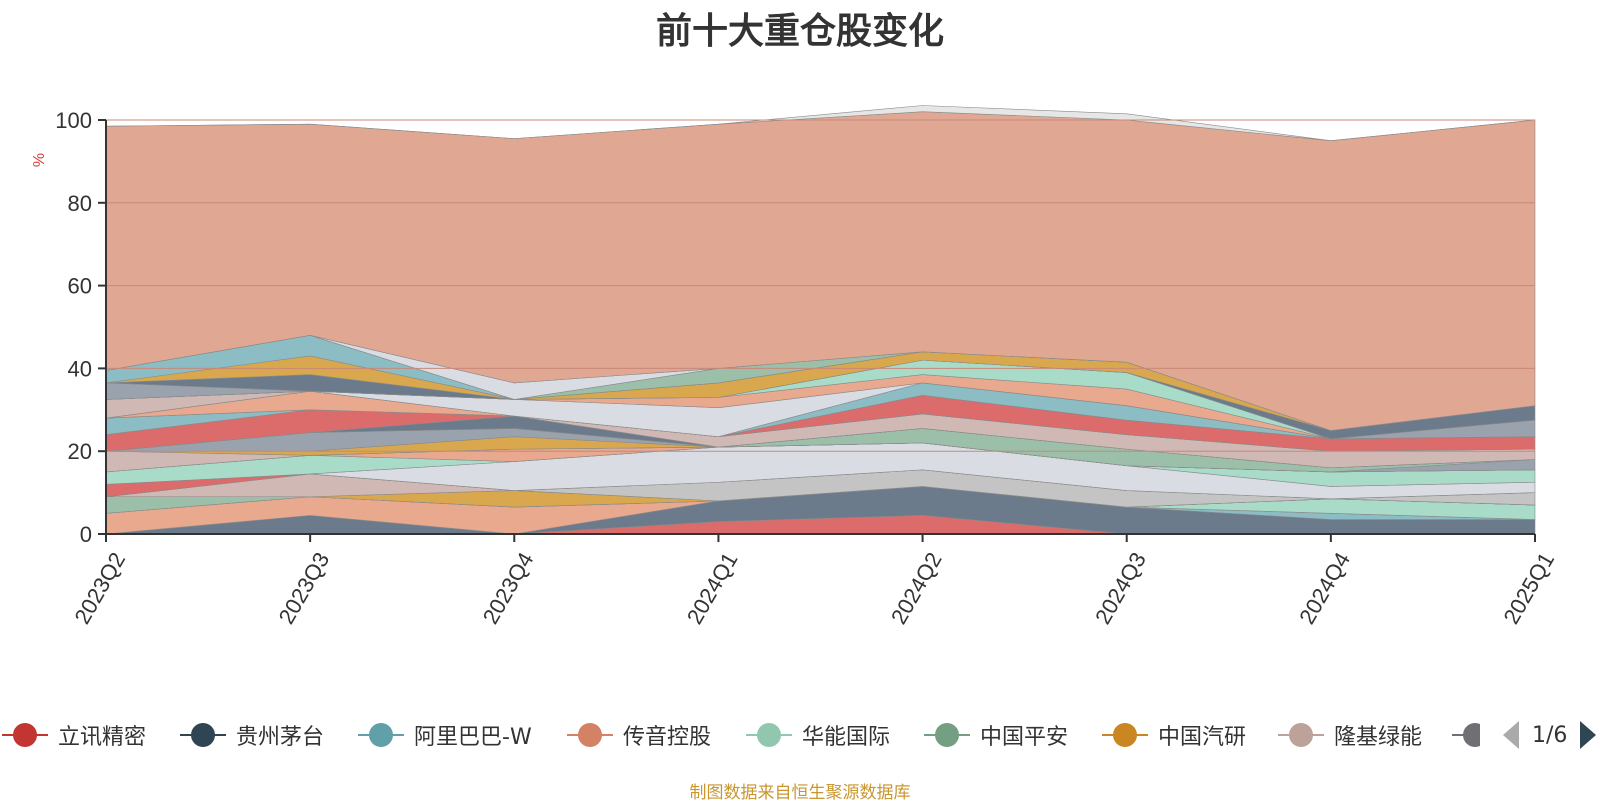 This screenshot has height=803, width=1600. What do you see at coordinates (1324, 588) in the screenshot?
I see `x-tick-label: 2024Q4` at bounding box center [1324, 588].